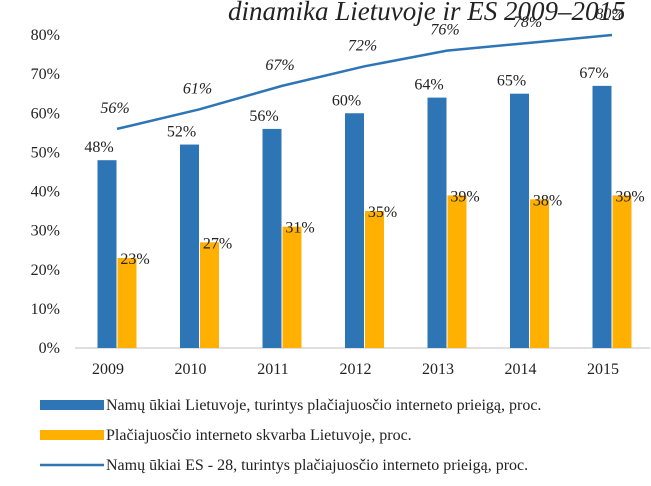 The image size is (651, 486). Describe the element at coordinates (547, 200) in the screenshot. I see `data-label: 38%` at that location.